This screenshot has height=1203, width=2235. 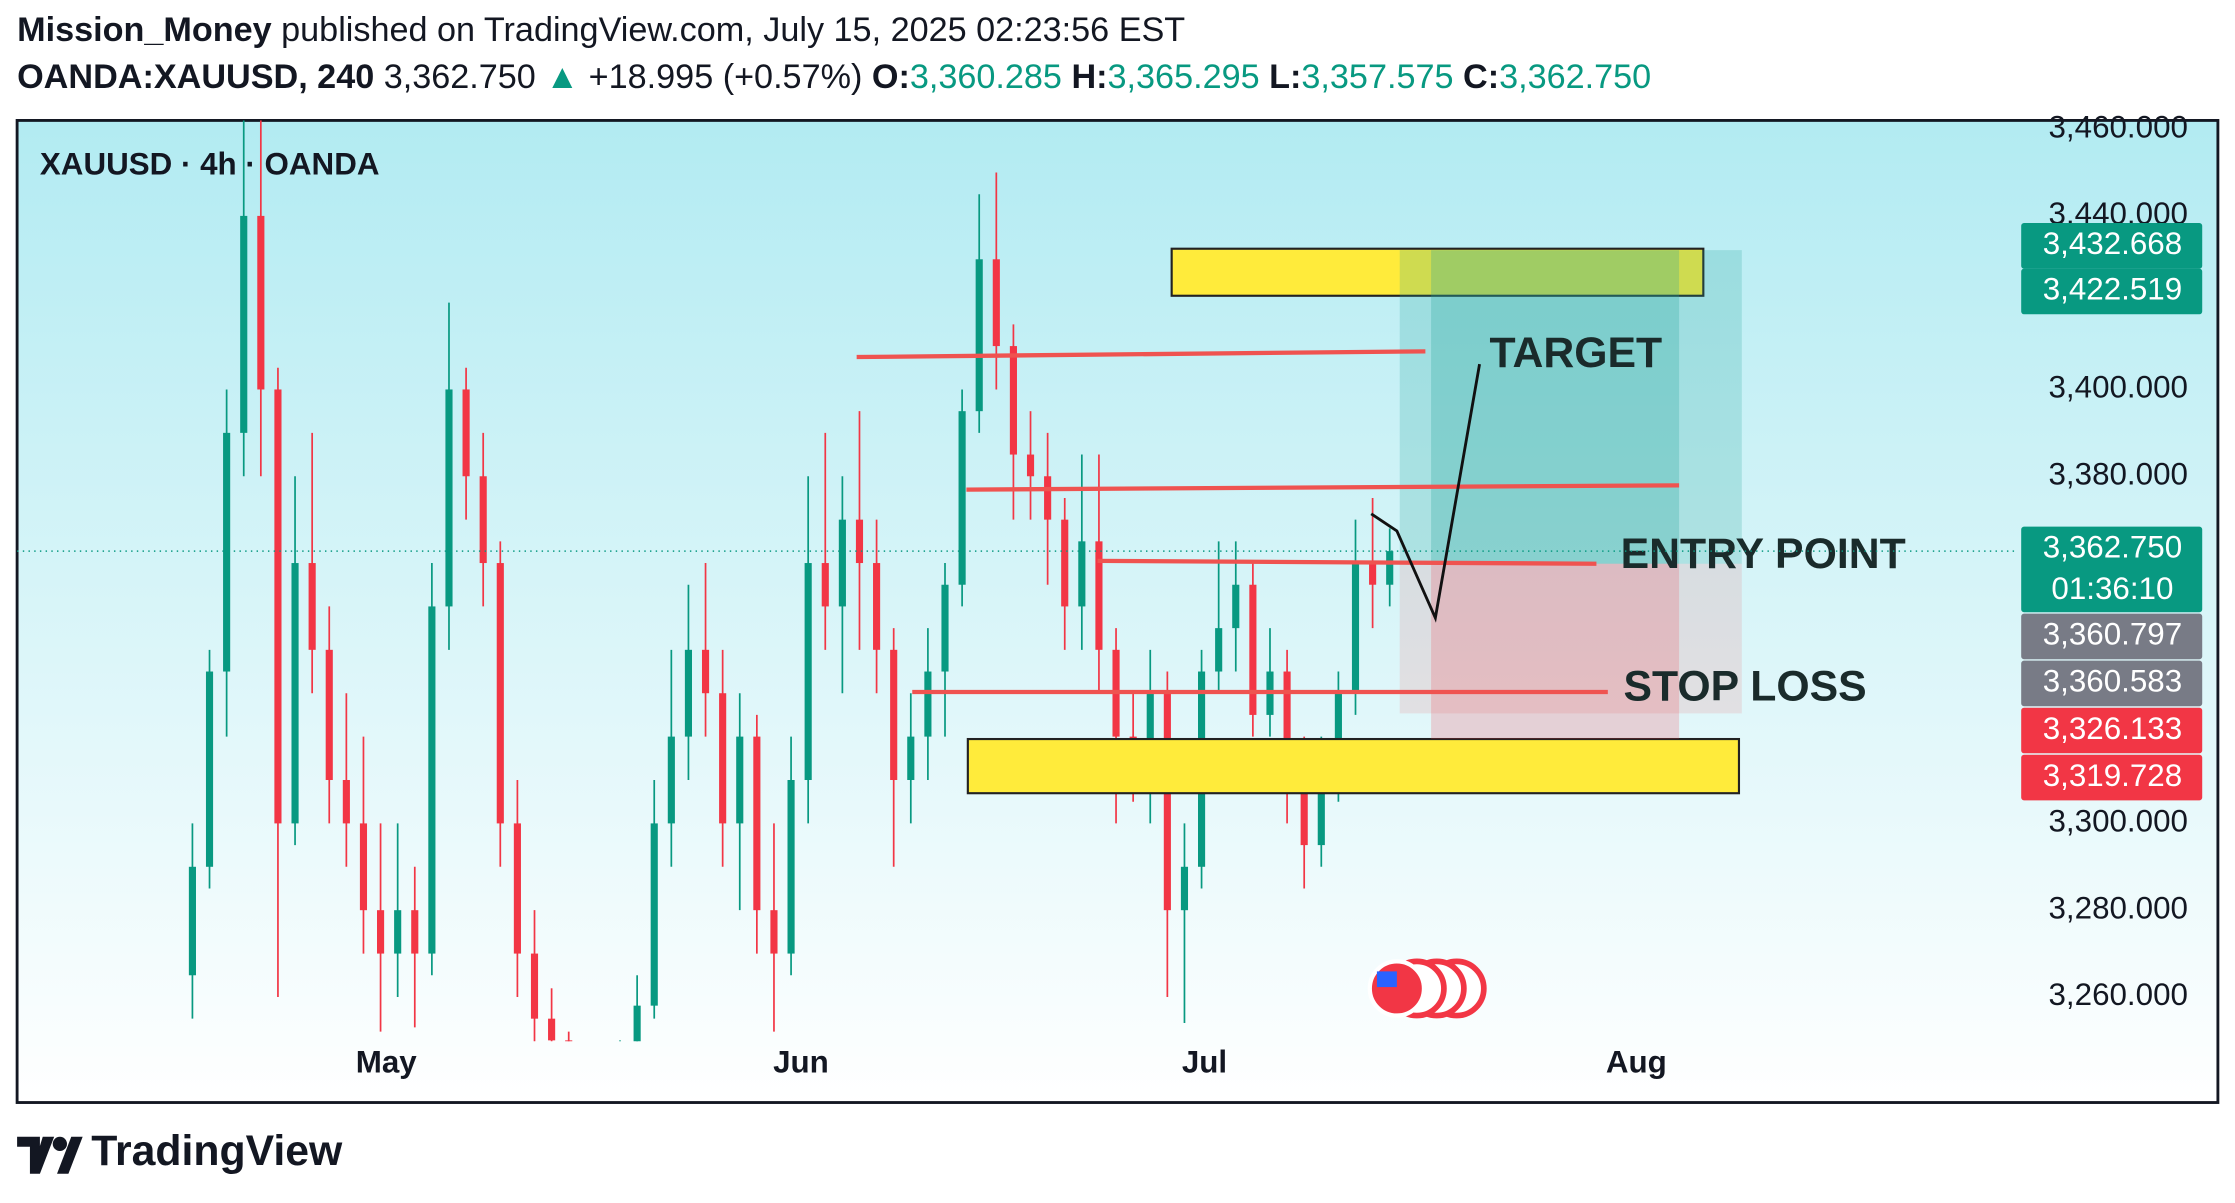 I want to click on y-tick-label: 3,460.000, so click(x=2118, y=126).